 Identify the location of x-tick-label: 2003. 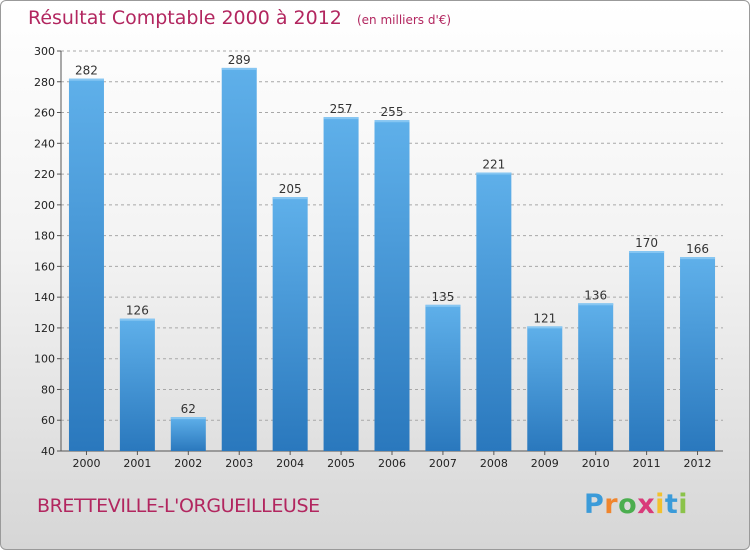
(239, 463).